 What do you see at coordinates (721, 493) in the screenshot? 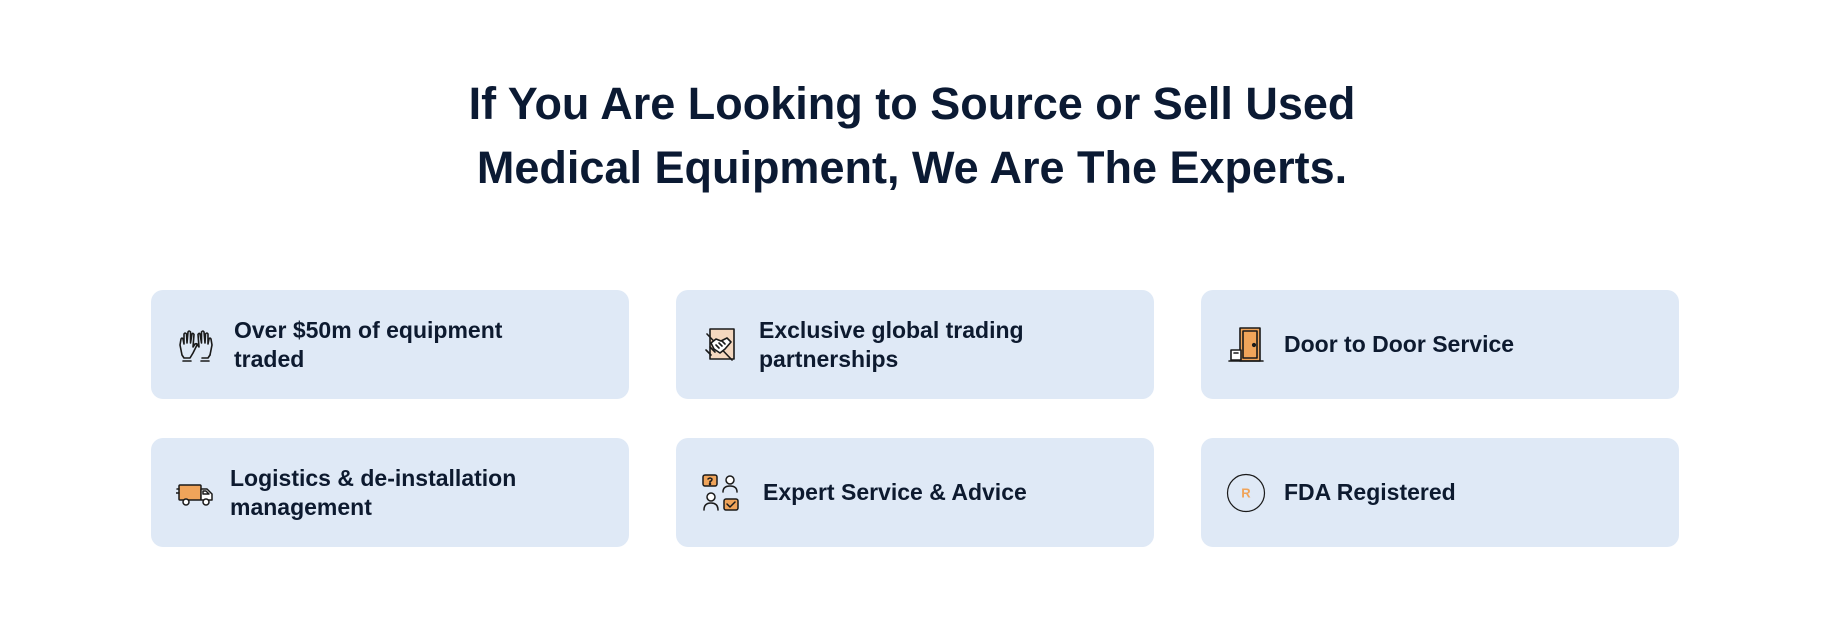
I see `expert-advice-icon` at bounding box center [721, 493].